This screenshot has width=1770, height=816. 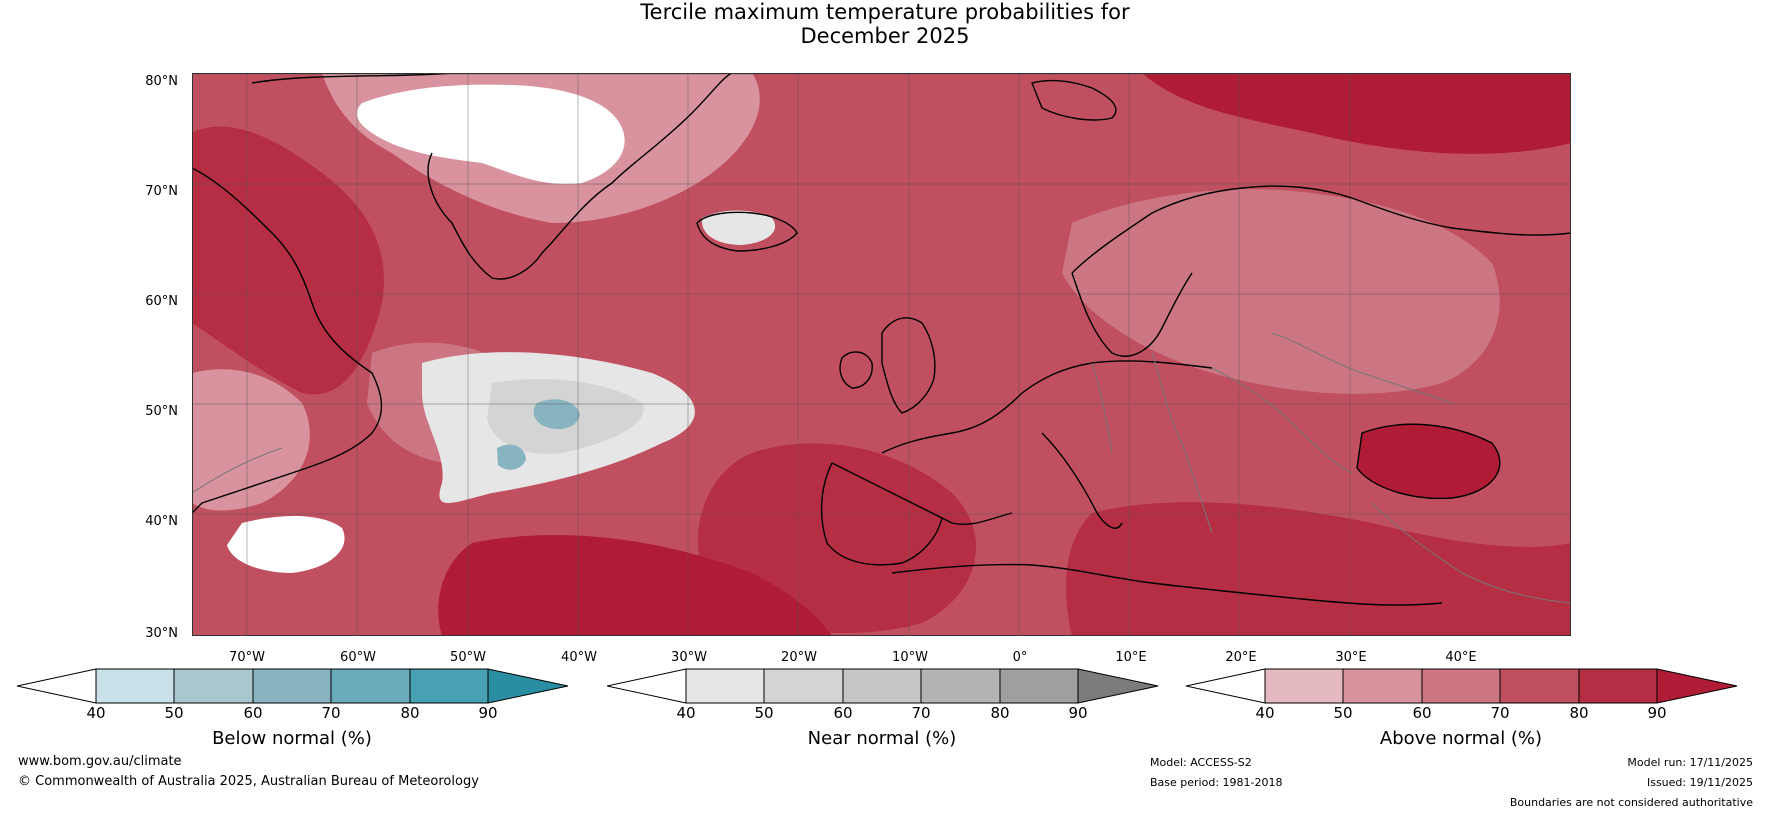 What do you see at coordinates (161, 633) in the screenshot?
I see `lat-label: 30°N` at bounding box center [161, 633].